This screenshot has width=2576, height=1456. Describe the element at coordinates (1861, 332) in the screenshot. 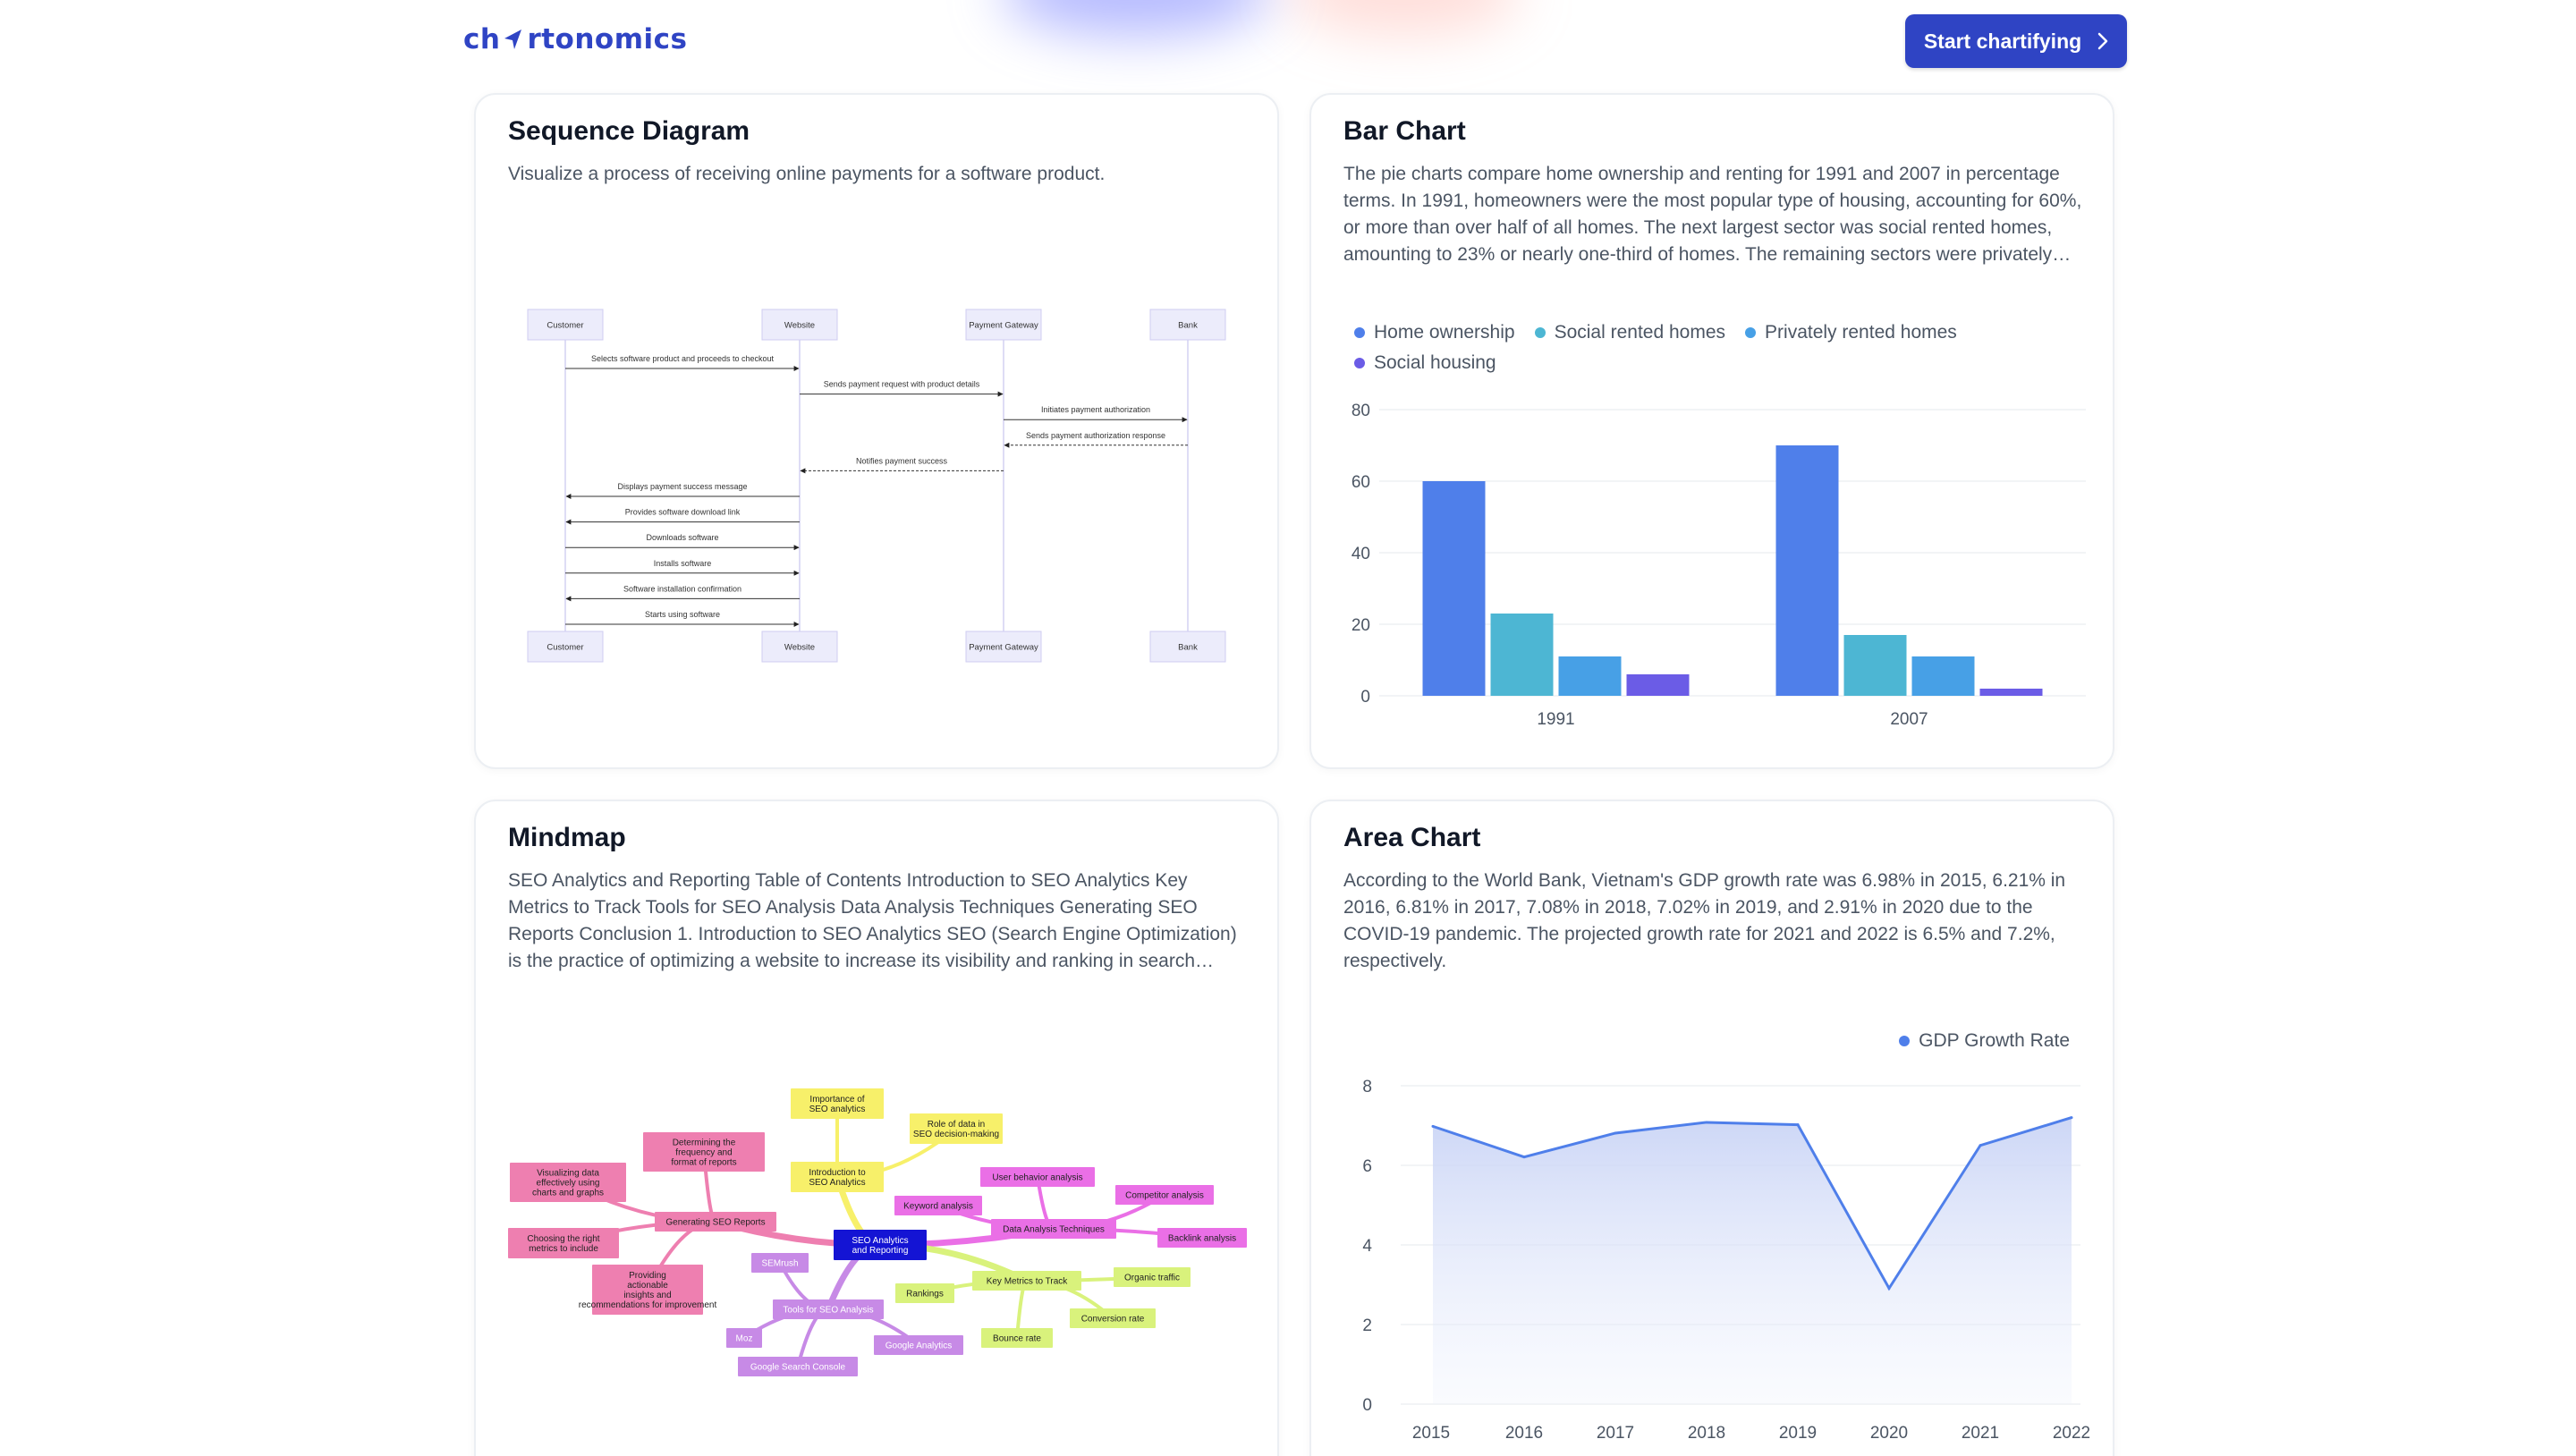

I see `legend-label: Privately rented homes` at that location.